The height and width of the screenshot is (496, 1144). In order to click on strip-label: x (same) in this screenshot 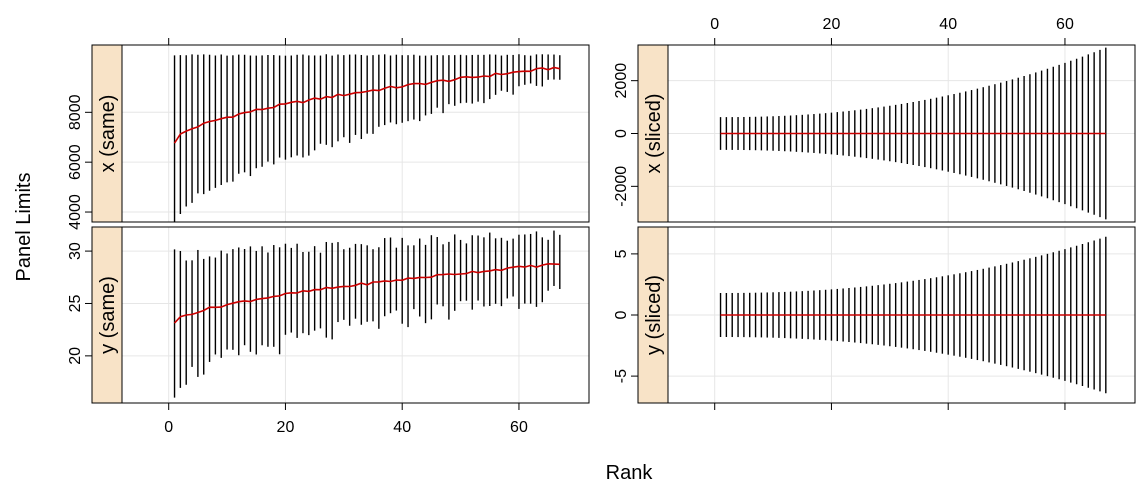, I will do `click(108, 134)`.